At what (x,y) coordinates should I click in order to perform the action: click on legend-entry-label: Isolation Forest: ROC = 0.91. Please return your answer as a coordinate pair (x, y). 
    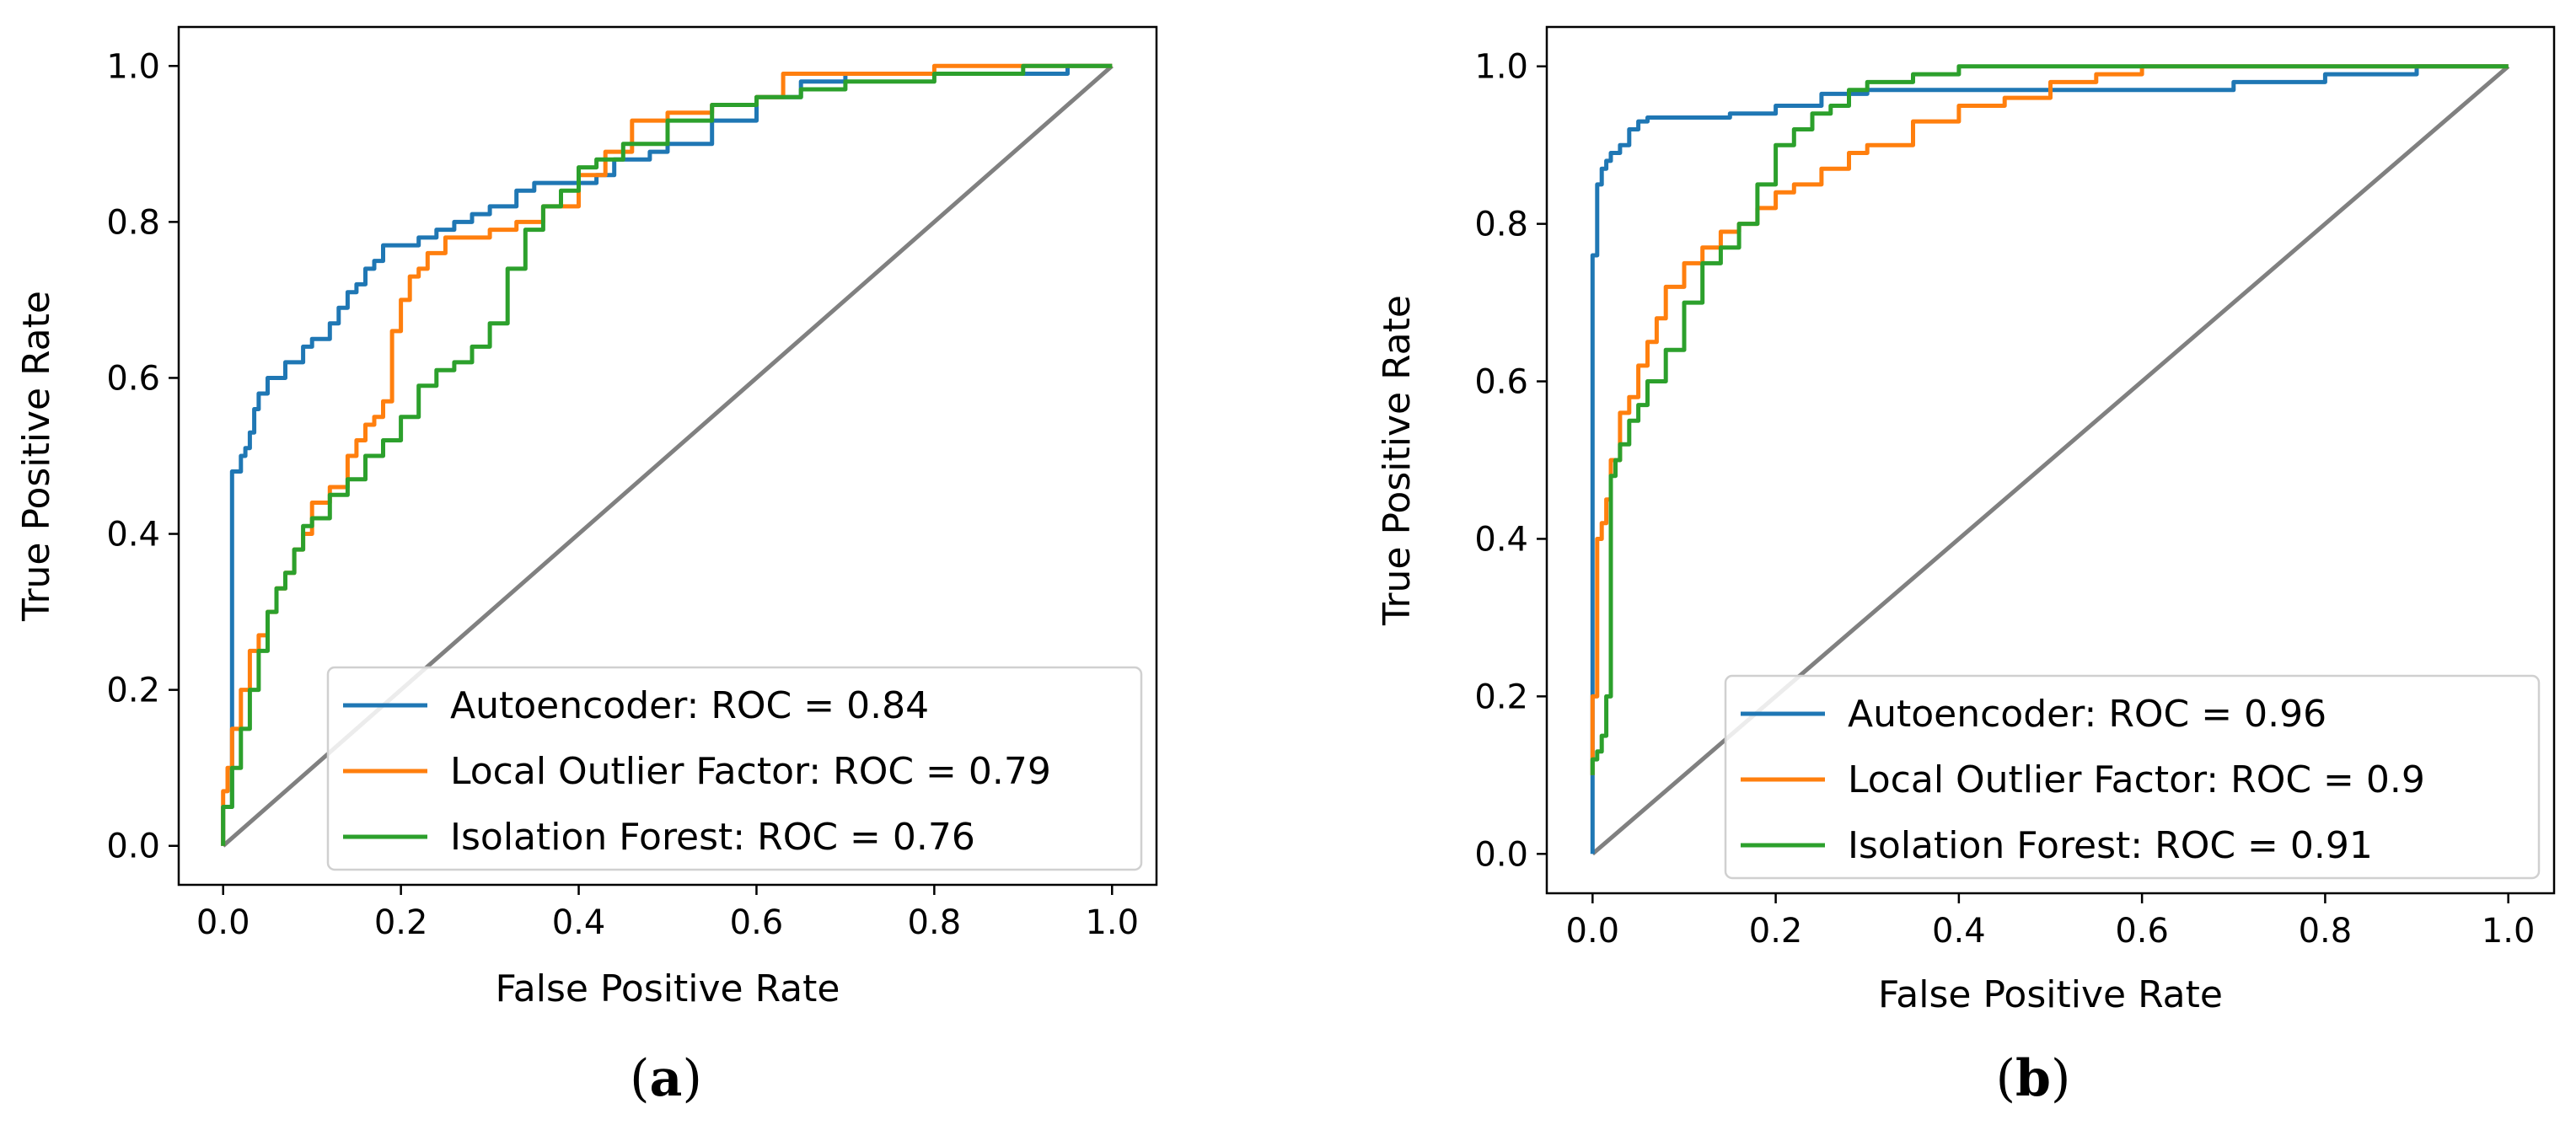
    Looking at the image, I should click on (2110, 845).